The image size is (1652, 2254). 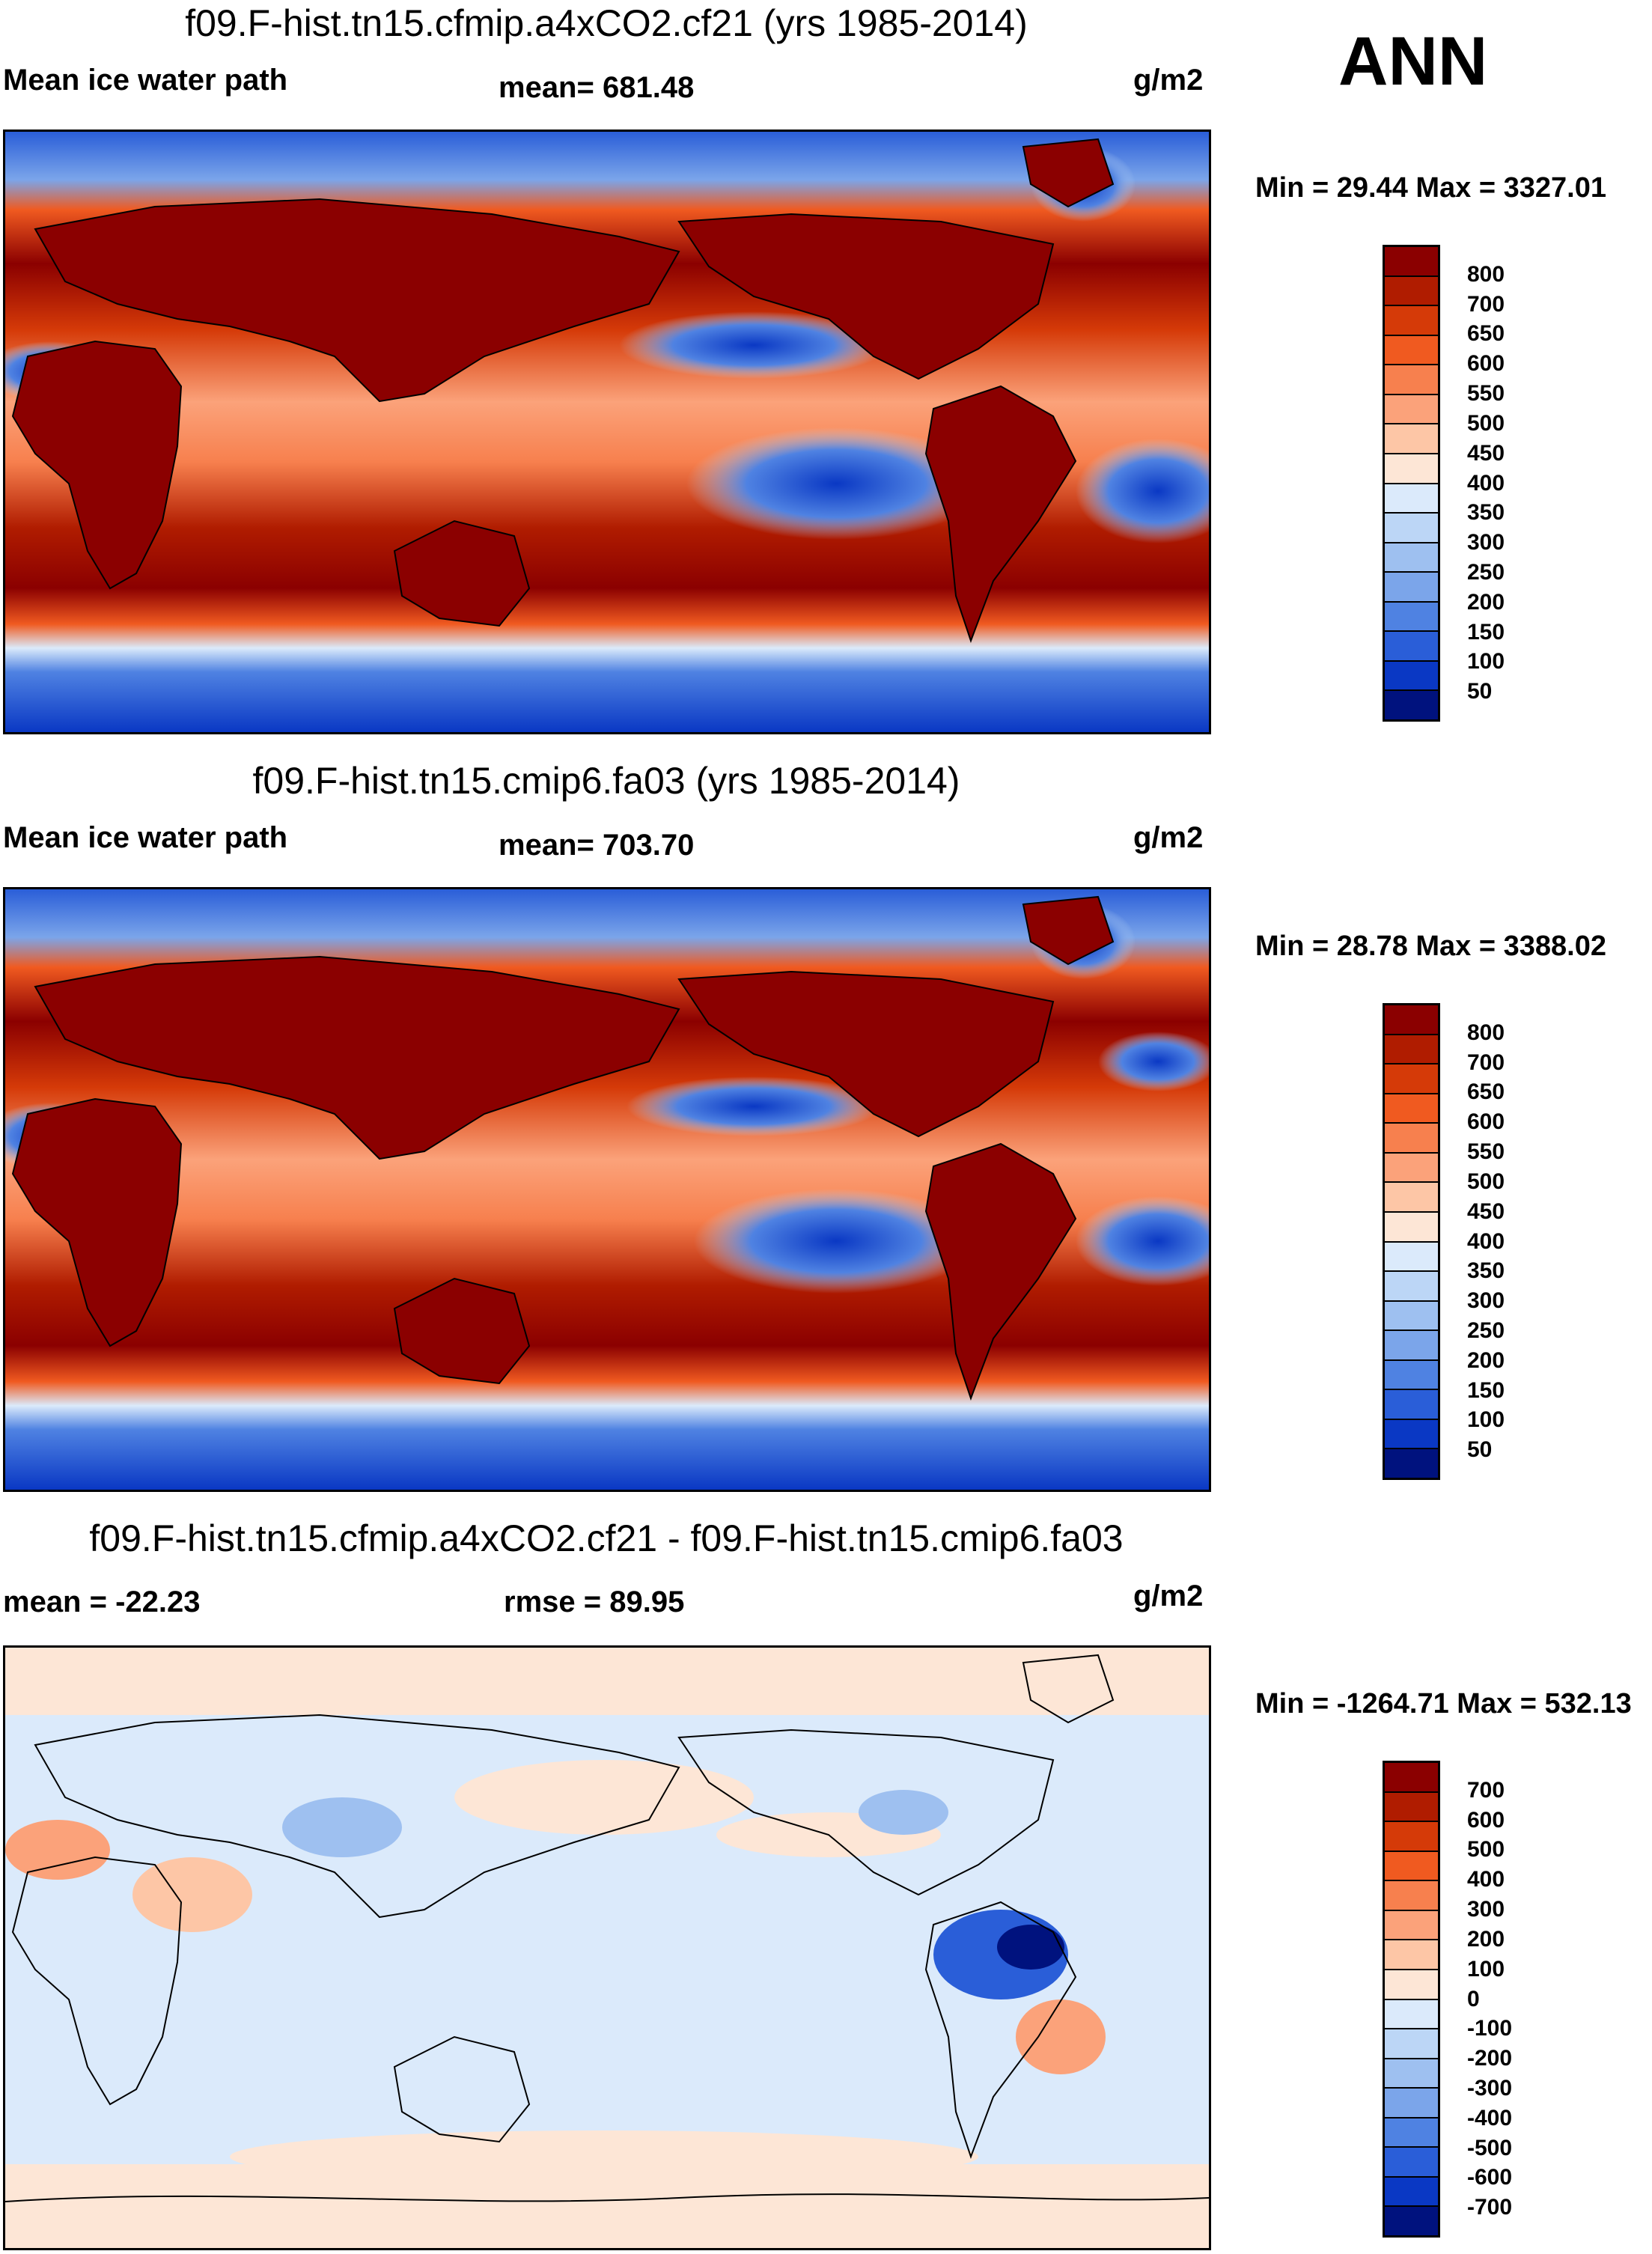 I want to click on panel1-left-label: Mean ice water path, so click(x=145, y=80).